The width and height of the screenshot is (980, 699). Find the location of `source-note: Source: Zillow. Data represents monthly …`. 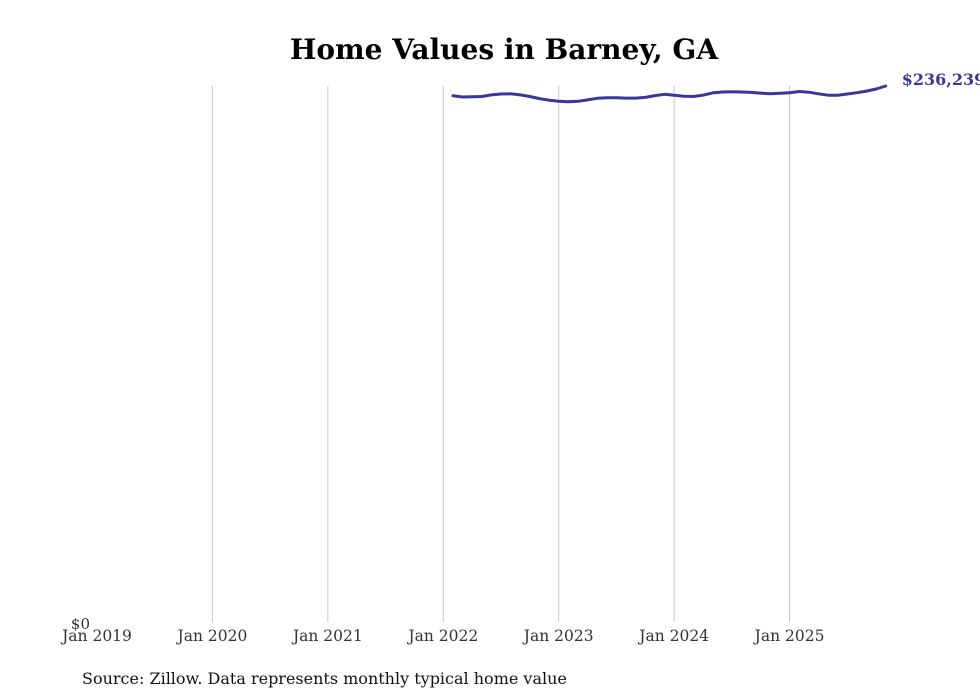

source-note: Source: Zillow. Data represents monthly … is located at coordinates (324, 678).